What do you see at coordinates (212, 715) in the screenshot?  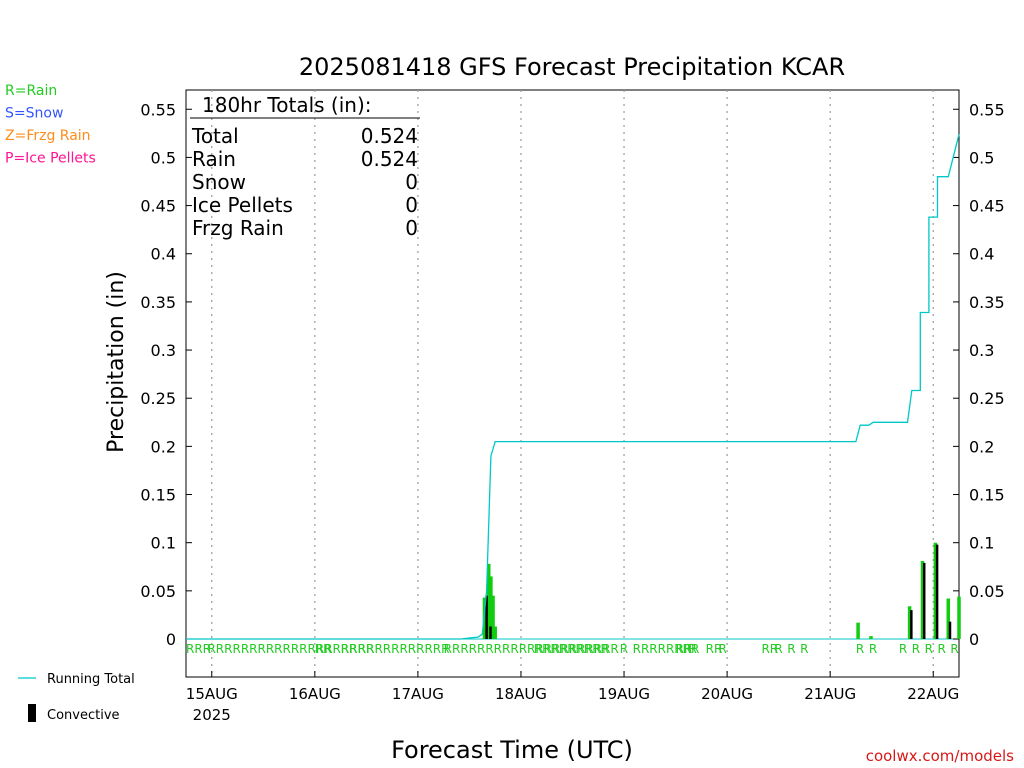 I see `x-tick-sublabel: 2025` at bounding box center [212, 715].